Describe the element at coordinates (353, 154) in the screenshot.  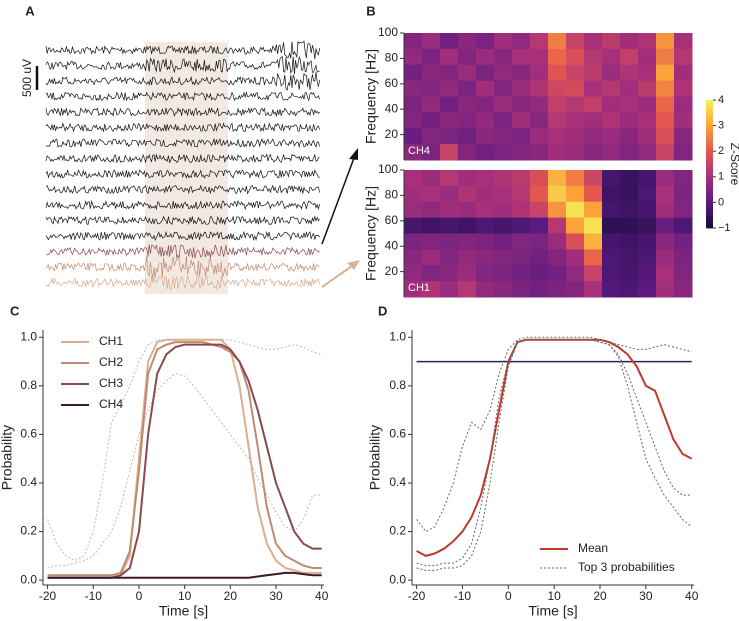
I see `arrow-head` at that location.